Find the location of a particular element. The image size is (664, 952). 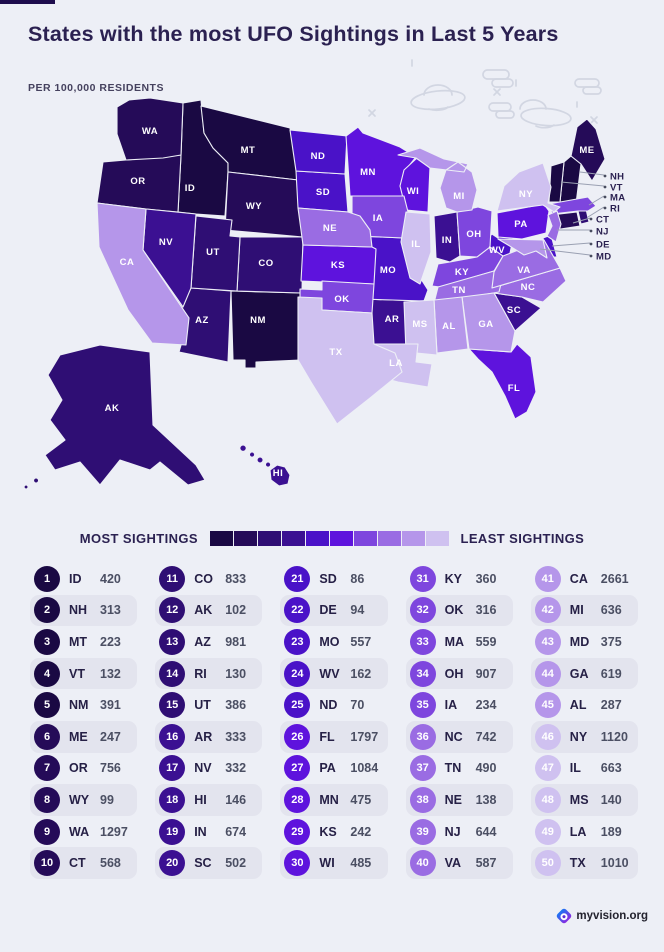

state-label-WA: WA is located at coordinates (150, 131).